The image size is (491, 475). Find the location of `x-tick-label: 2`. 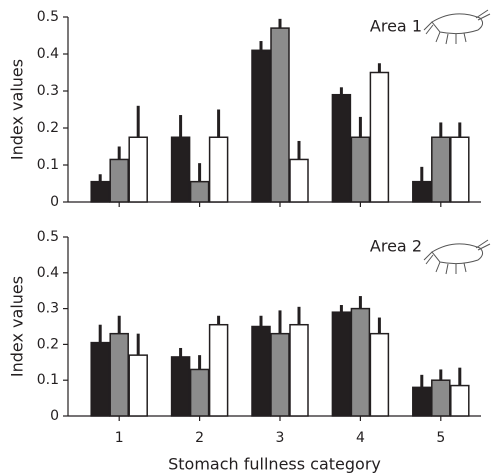

x-tick-label: 2 is located at coordinates (199, 438).